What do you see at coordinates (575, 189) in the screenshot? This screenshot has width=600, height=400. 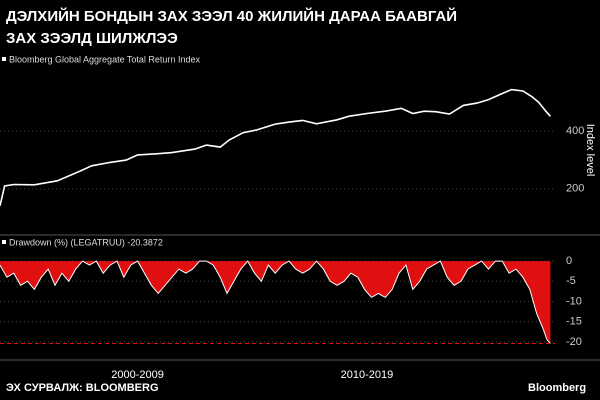 I see `y-tick-label: 200` at bounding box center [575, 189].